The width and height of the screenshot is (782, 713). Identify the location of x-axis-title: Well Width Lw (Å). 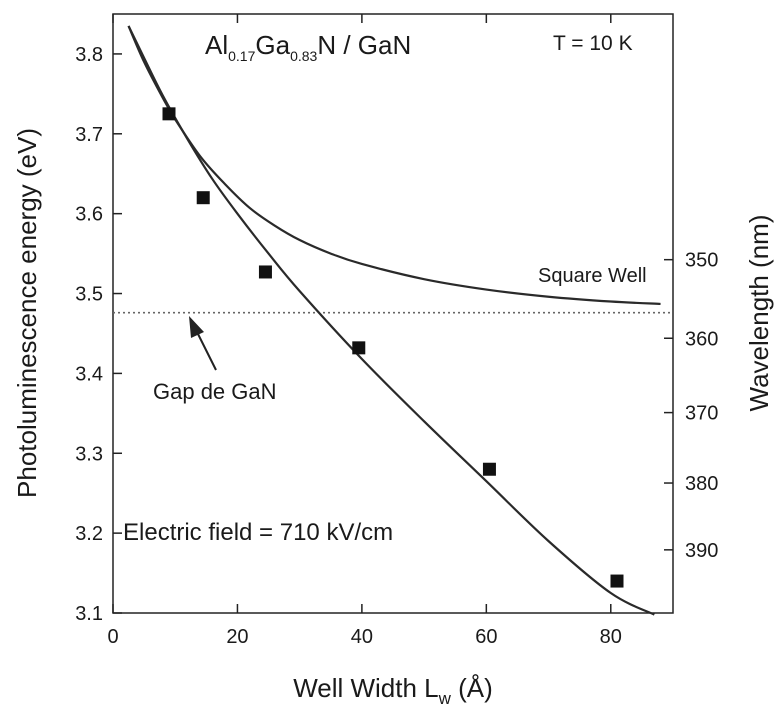
(393, 690).